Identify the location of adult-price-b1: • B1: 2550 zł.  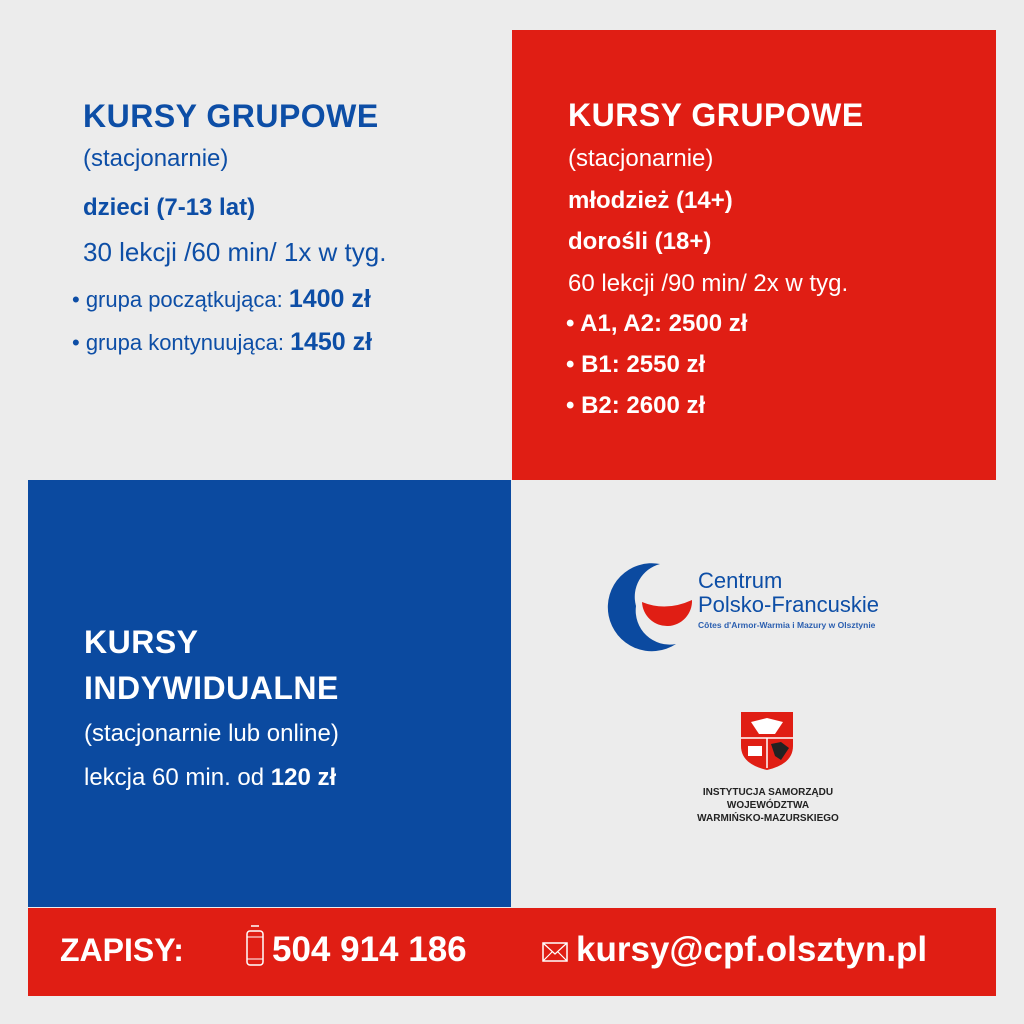
(636, 364).